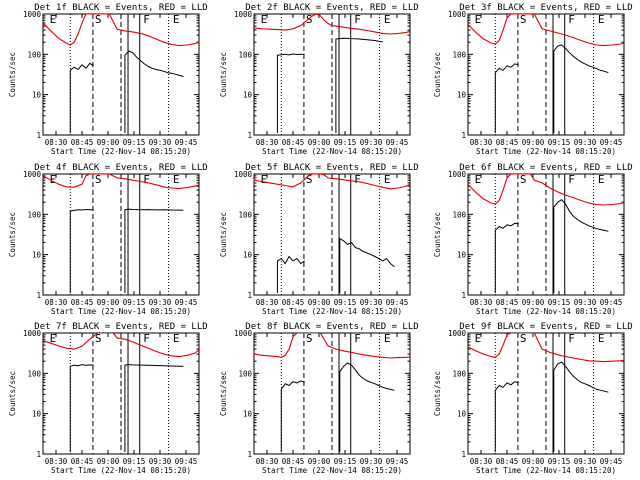 The image size is (640, 480). What do you see at coordinates (545, 327) in the screenshot?
I see `panel-title: Det 9f BLACK = Events, RED = LLD` at bounding box center [545, 327].